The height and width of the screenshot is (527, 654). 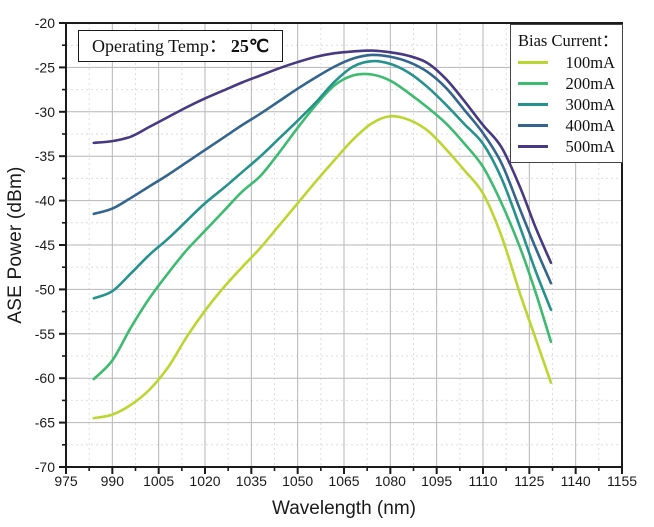 I want to click on y-tick-label: -55, so click(x=45, y=334).